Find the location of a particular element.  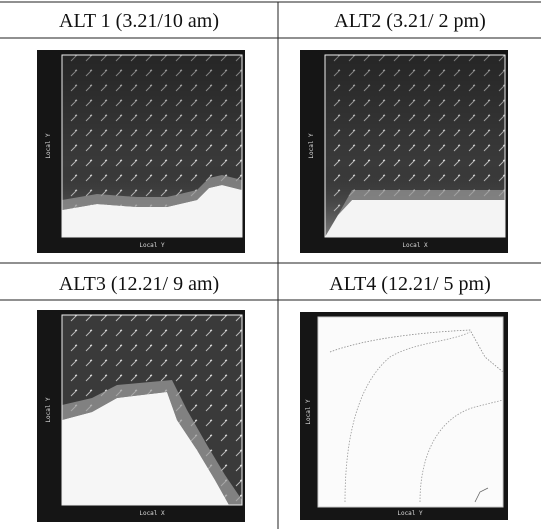

cell-title: ALT2 (3.21/ 2 pm) is located at coordinates (409, 21).